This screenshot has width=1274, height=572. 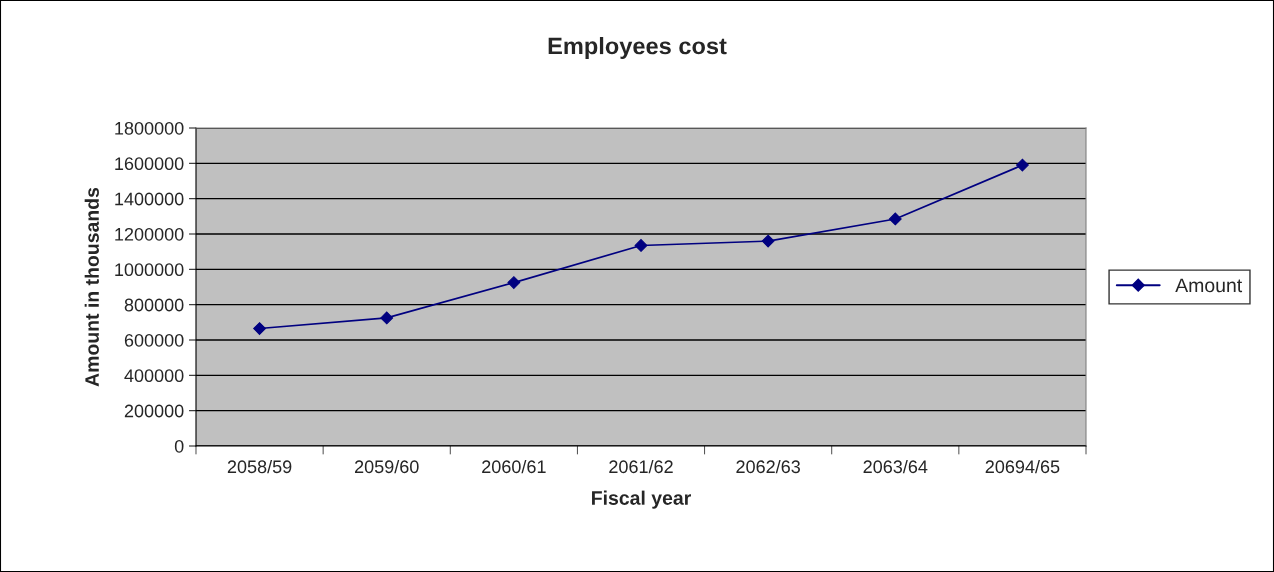 What do you see at coordinates (149, 234) in the screenshot?
I see `y-tick-label: 1200000` at bounding box center [149, 234].